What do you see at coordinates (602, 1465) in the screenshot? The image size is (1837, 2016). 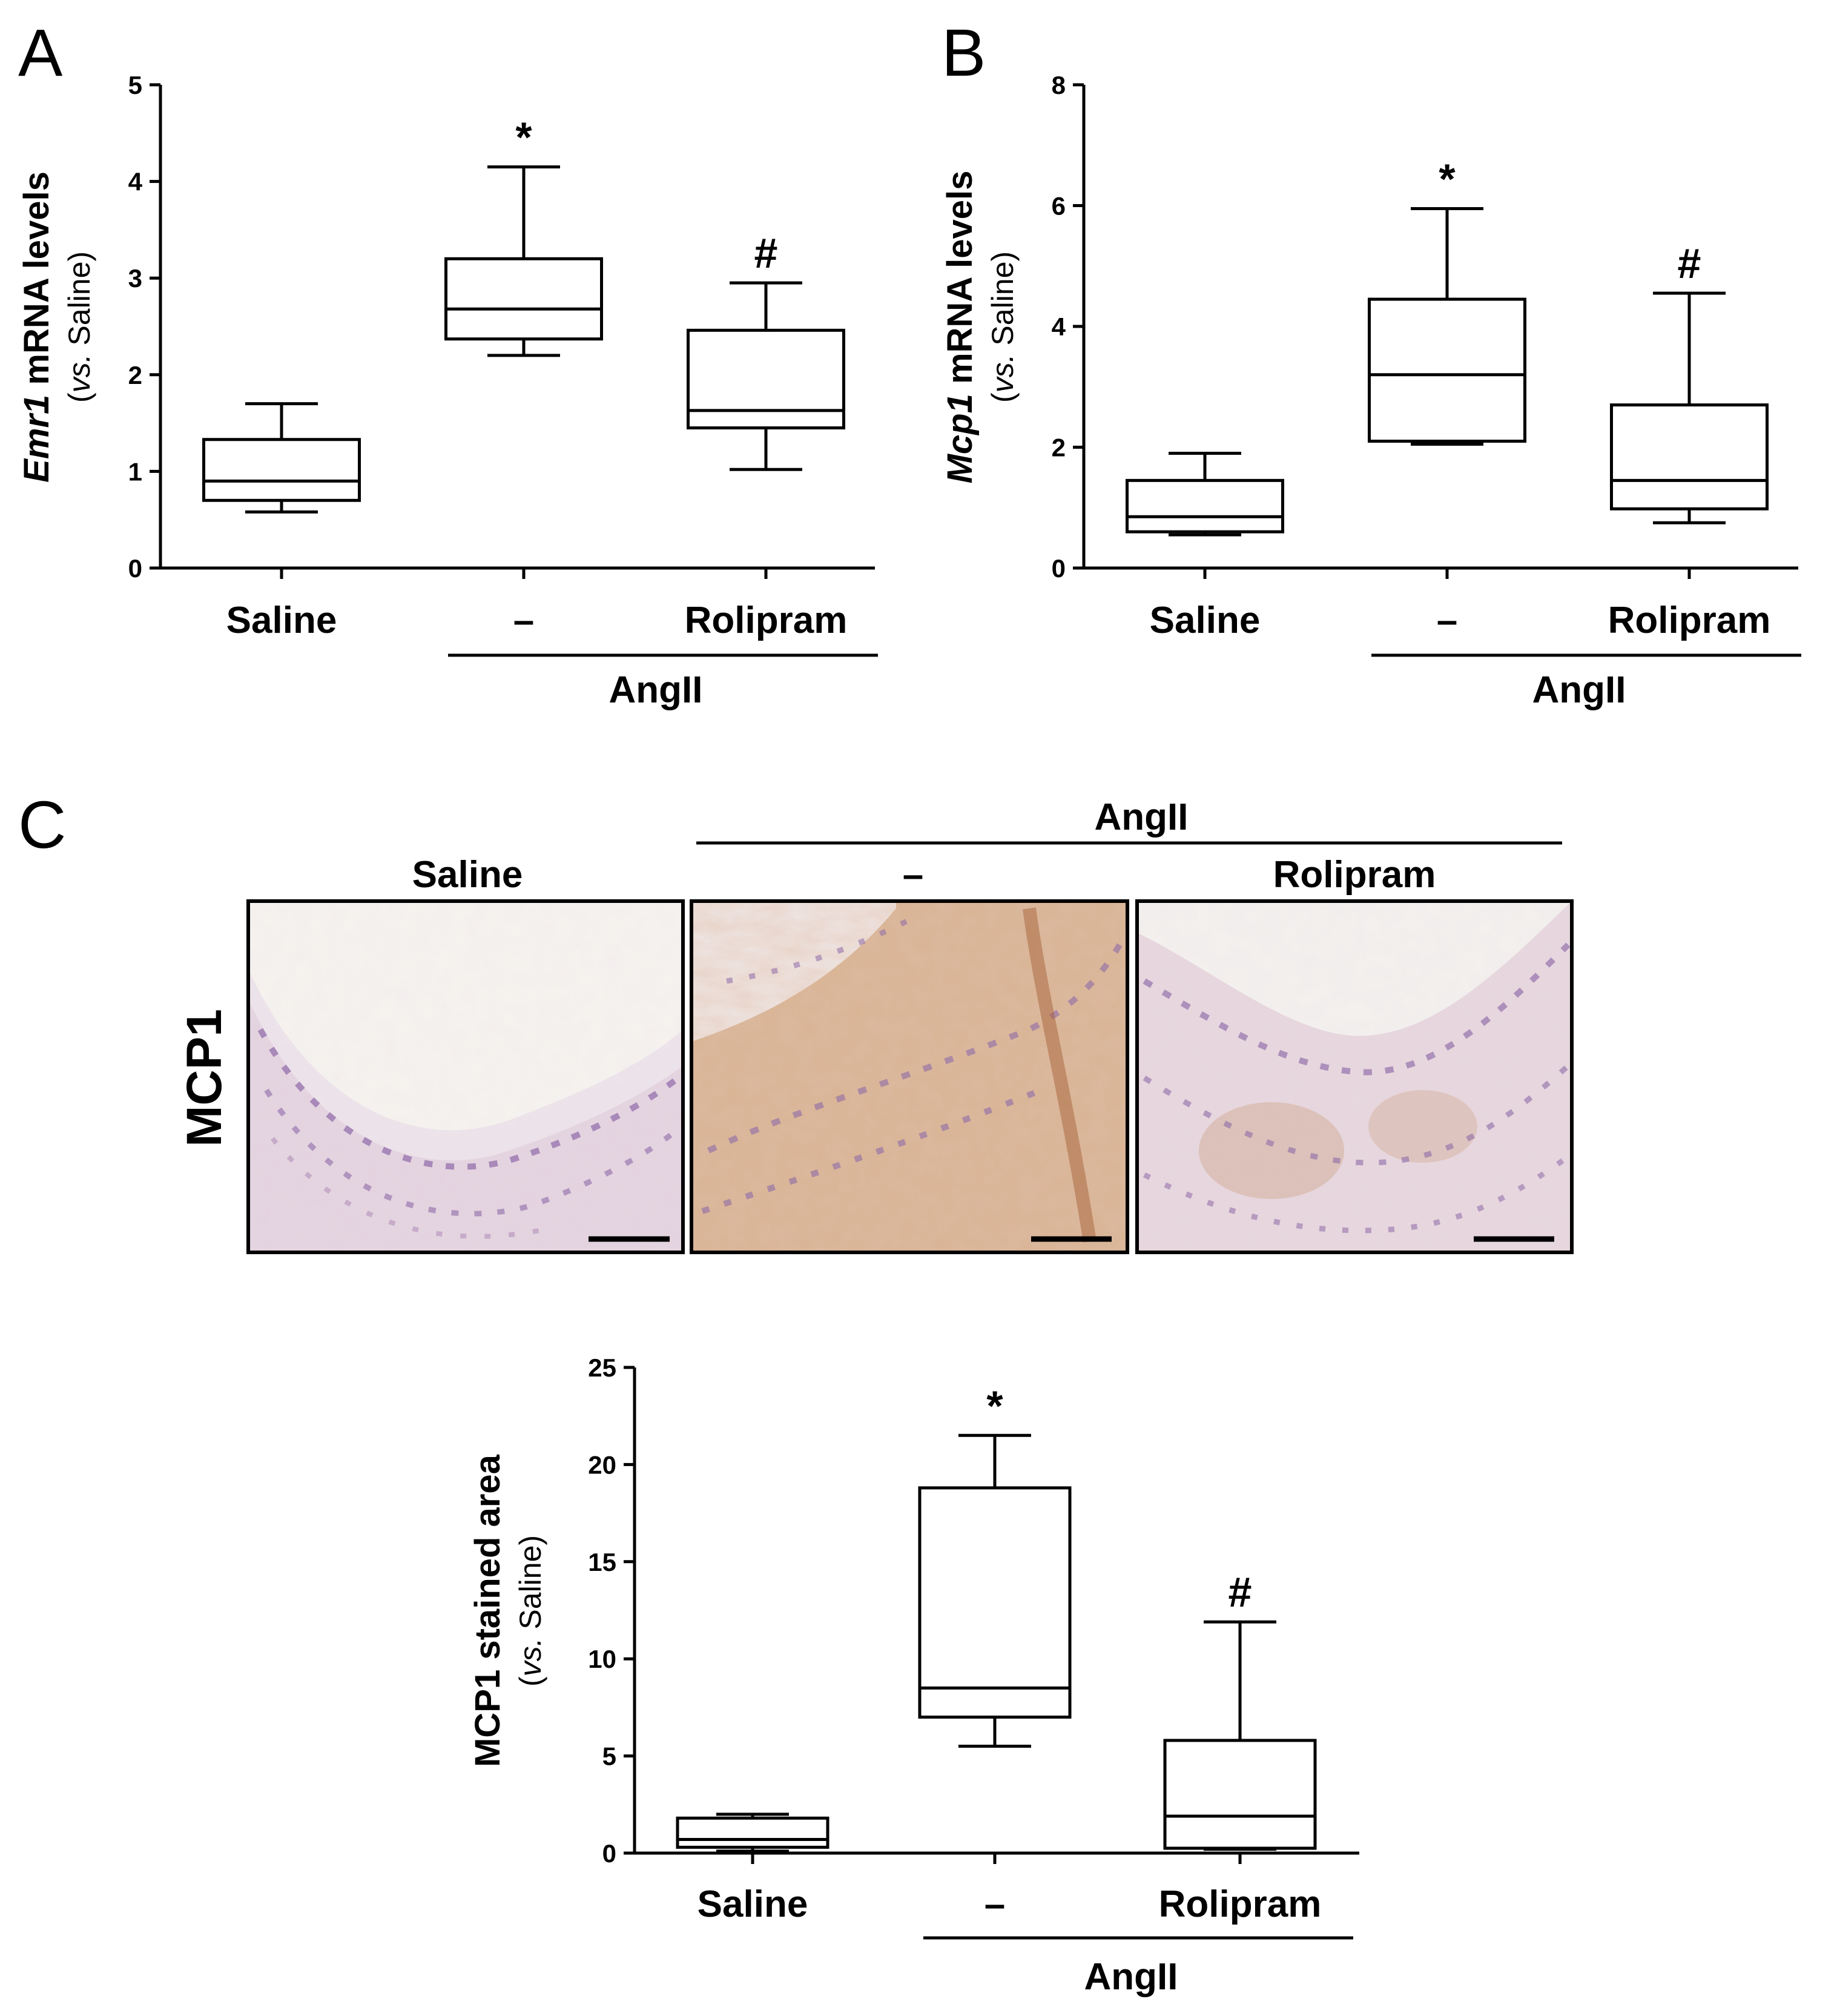 I see `y-tick-label: 20` at bounding box center [602, 1465].